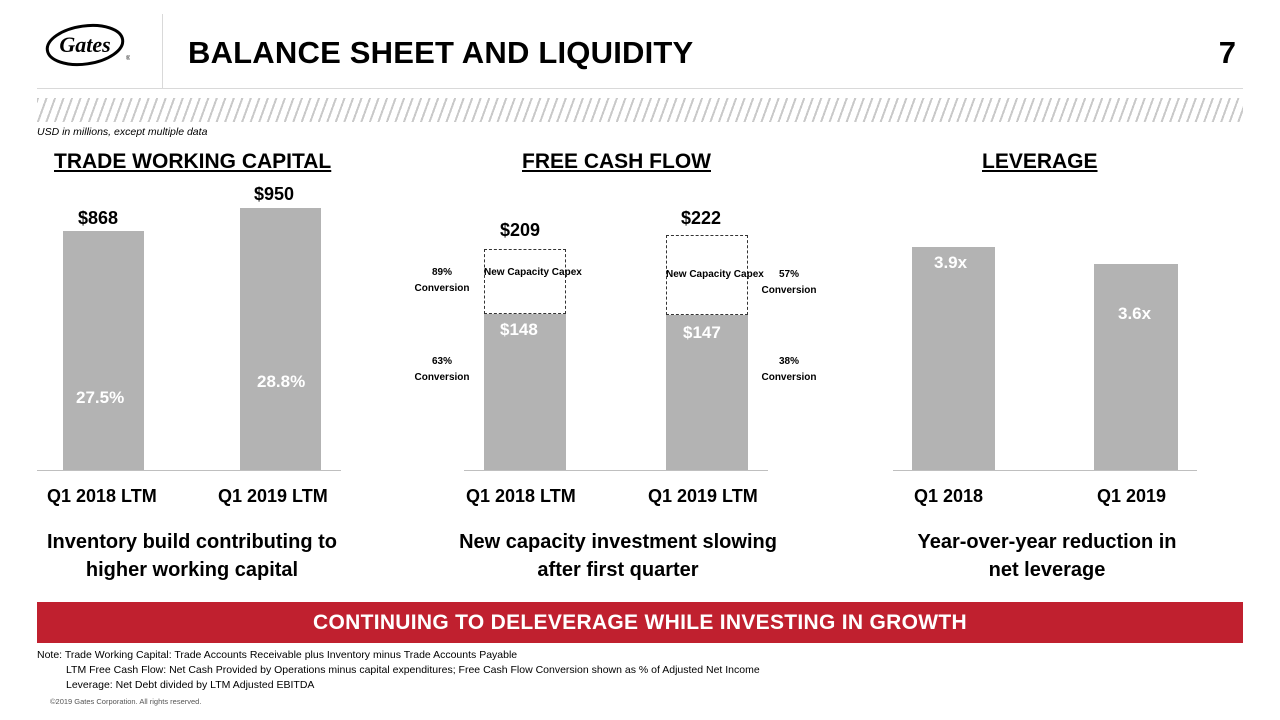  Describe the element at coordinates (442, 280) in the screenshot. I see `fcf-conversion-label: 89% Conversion` at that location.